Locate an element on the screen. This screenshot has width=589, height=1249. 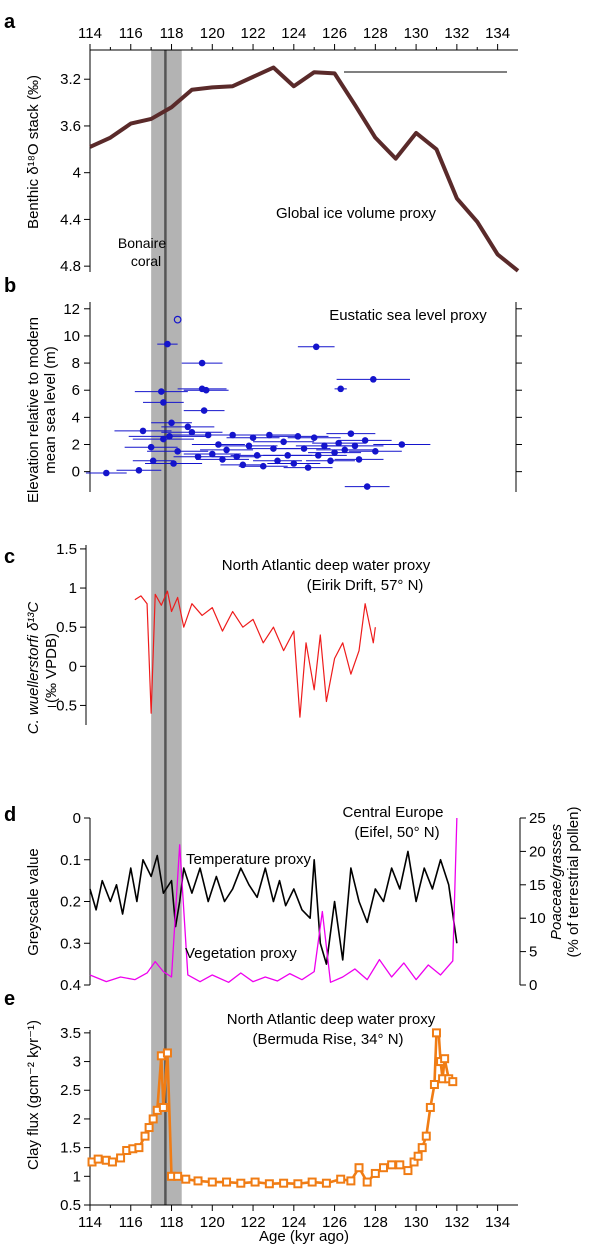
y2-tick-label: 10 is located at coordinates (537, 918).